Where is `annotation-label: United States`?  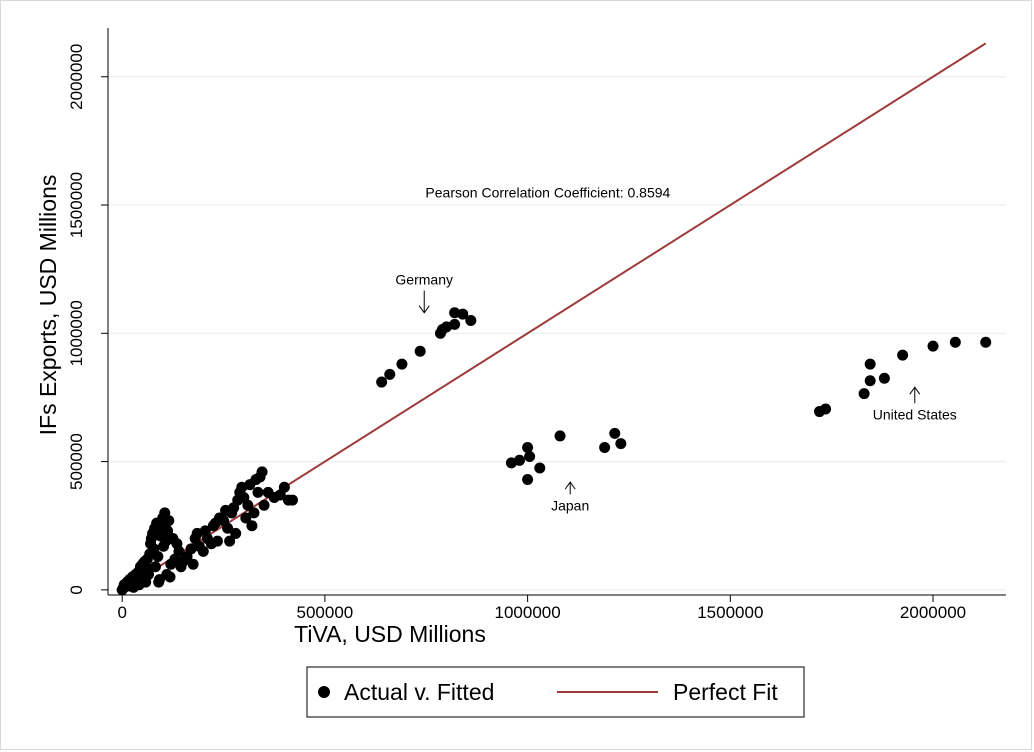
annotation-label: United States is located at coordinates (915, 414).